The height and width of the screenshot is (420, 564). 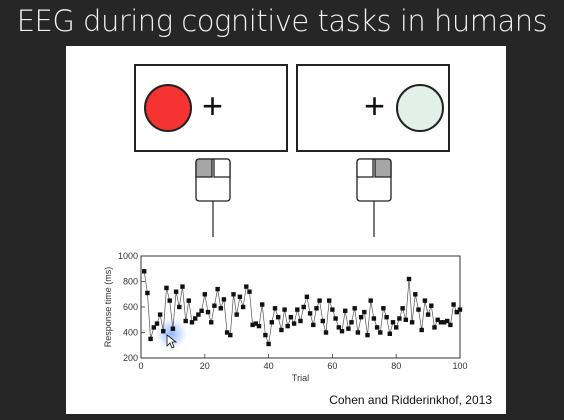 What do you see at coordinates (396, 366) in the screenshot?
I see `x-tick-label: 80` at bounding box center [396, 366].